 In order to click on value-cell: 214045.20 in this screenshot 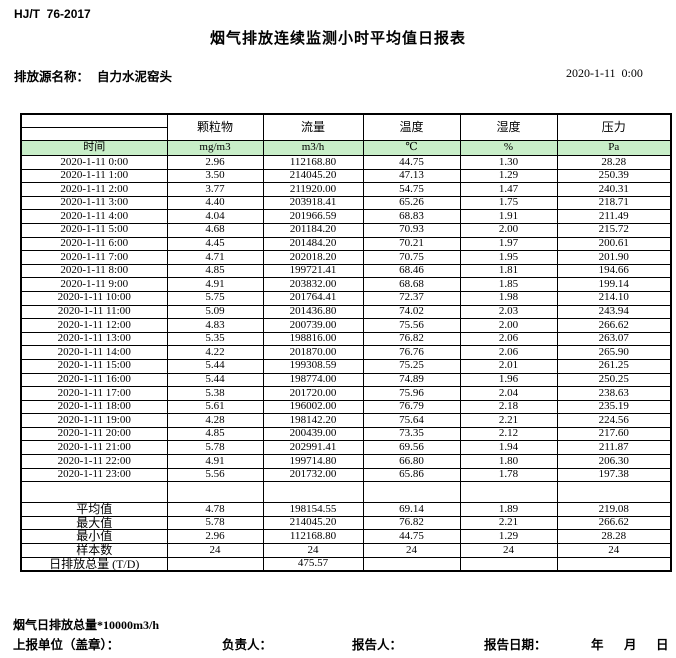, I will do `click(313, 176)`.